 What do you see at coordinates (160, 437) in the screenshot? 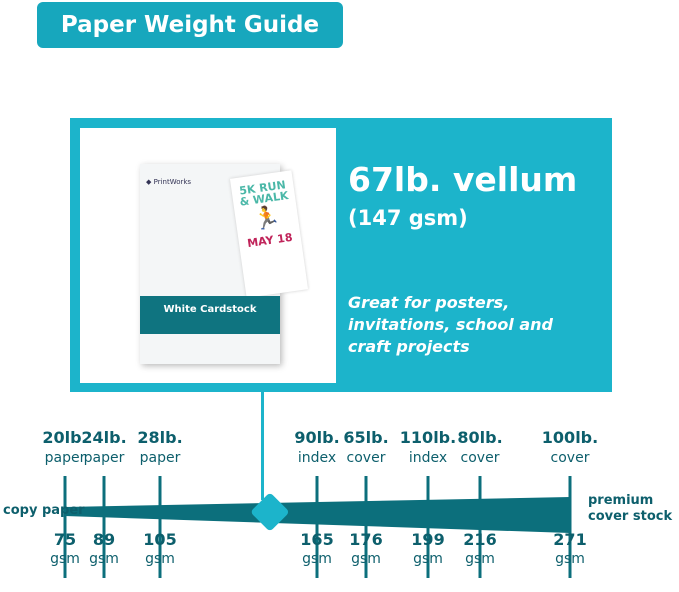
I see `tick-weight: 28lb.` at bounding box center [160, 437].